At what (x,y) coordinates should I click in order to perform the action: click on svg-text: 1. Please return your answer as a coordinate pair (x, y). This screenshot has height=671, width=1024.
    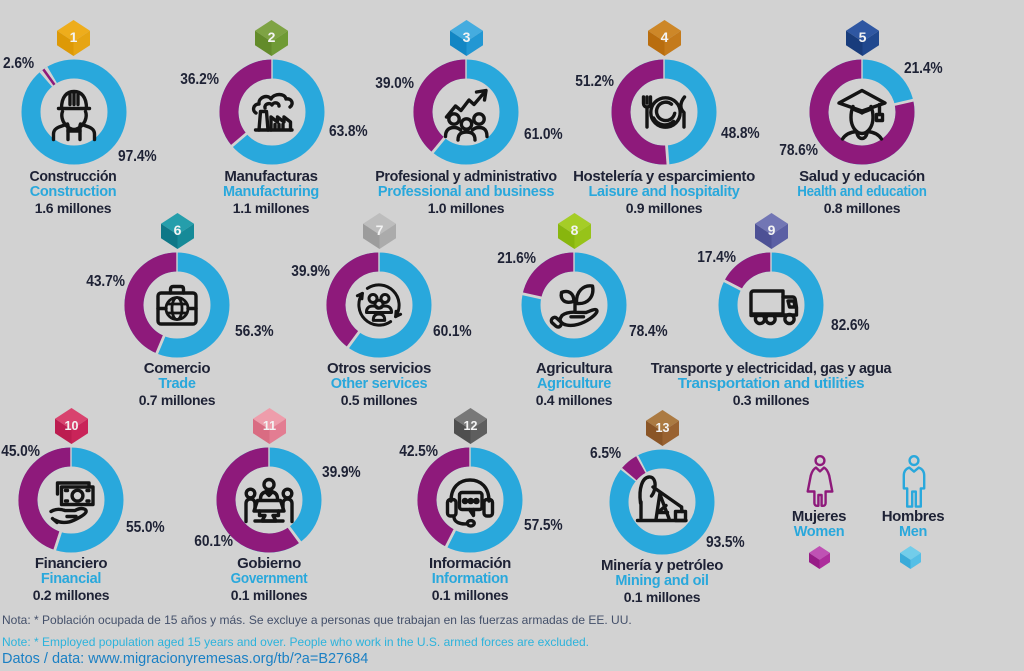
    Looking at the image, I should click on (74, 37).